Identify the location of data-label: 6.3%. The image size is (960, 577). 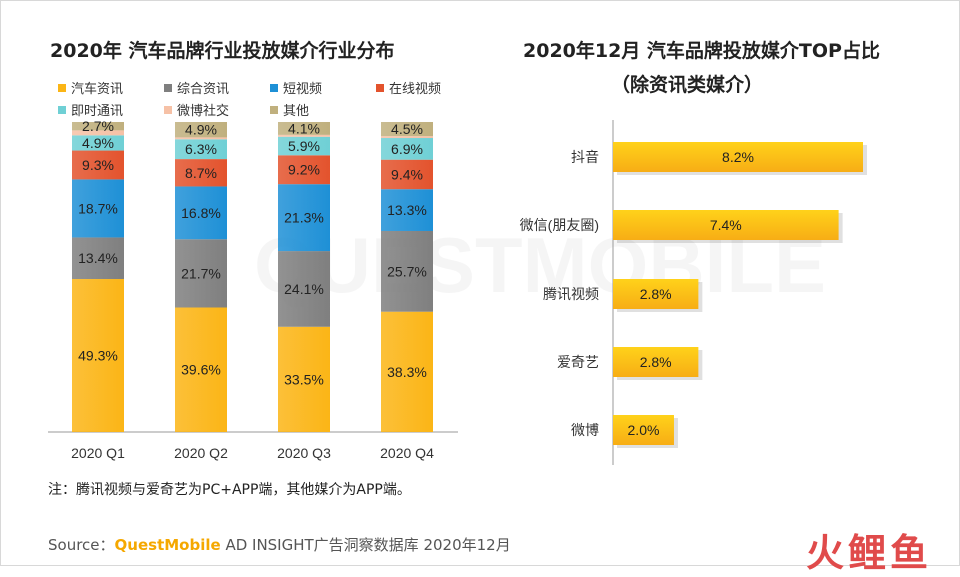
(201, 149).